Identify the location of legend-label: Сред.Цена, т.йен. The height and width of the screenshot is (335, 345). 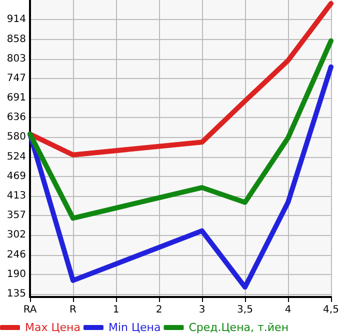
(238, 327).